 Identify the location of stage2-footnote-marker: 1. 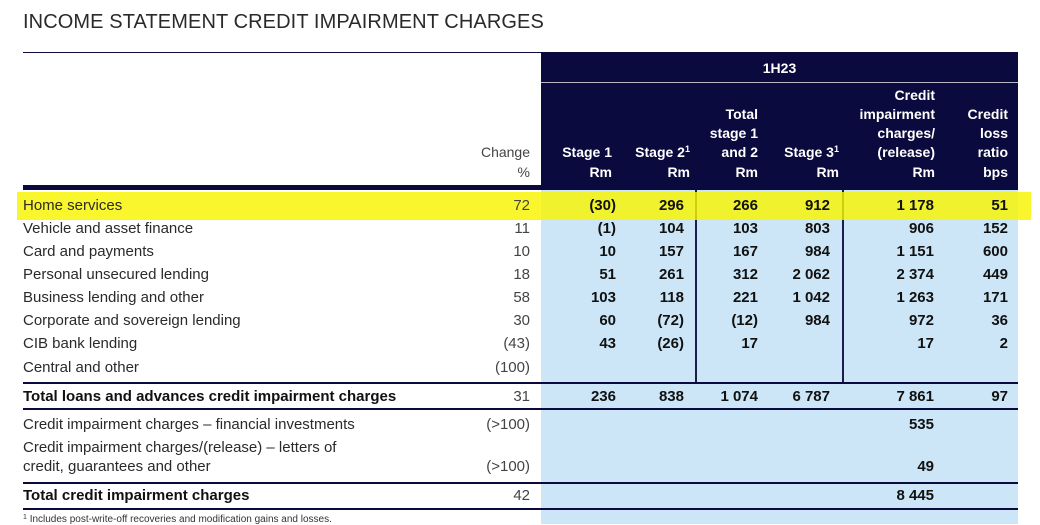
(687, 149).